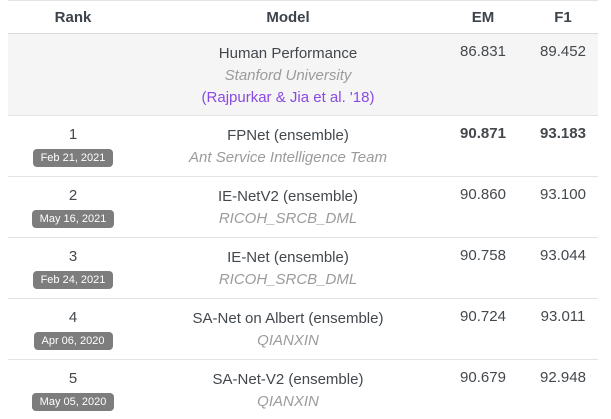 The image size is (611, 419). What do you see at coordinates (73, 146) in the screenshot?
I see `rank-cell: 1 Feb 21, 2021` at bounding box center [73, 146].